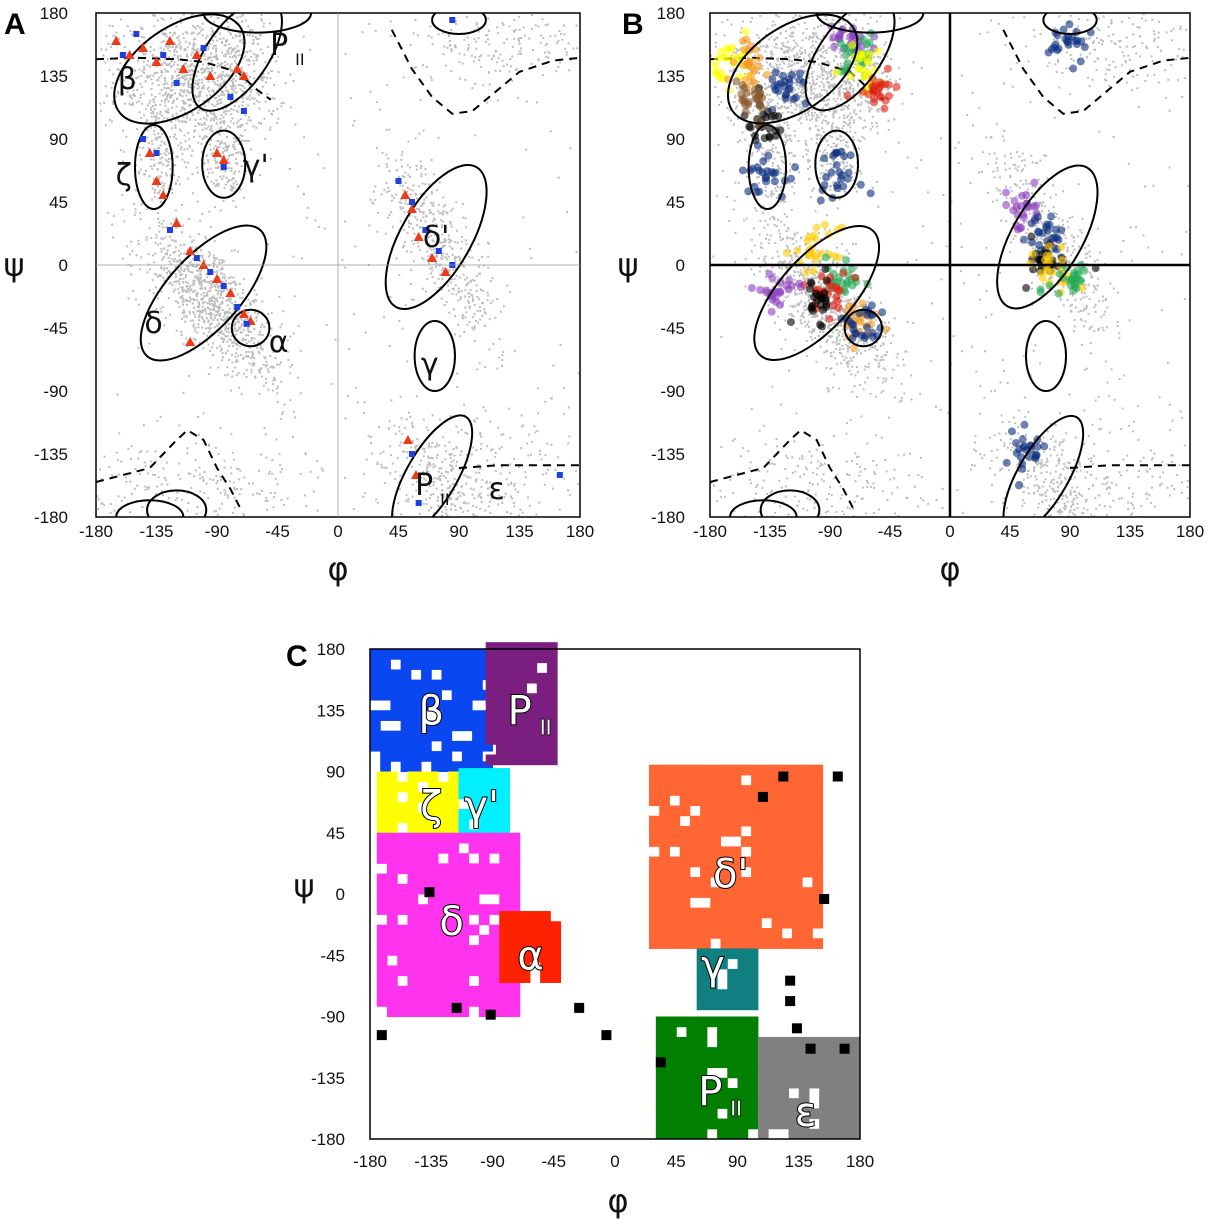 Image resolution: width=1211 pixels, height=1224 pixels. I want to click on panel-a-x-tick-label: -135, so click(156, 531).